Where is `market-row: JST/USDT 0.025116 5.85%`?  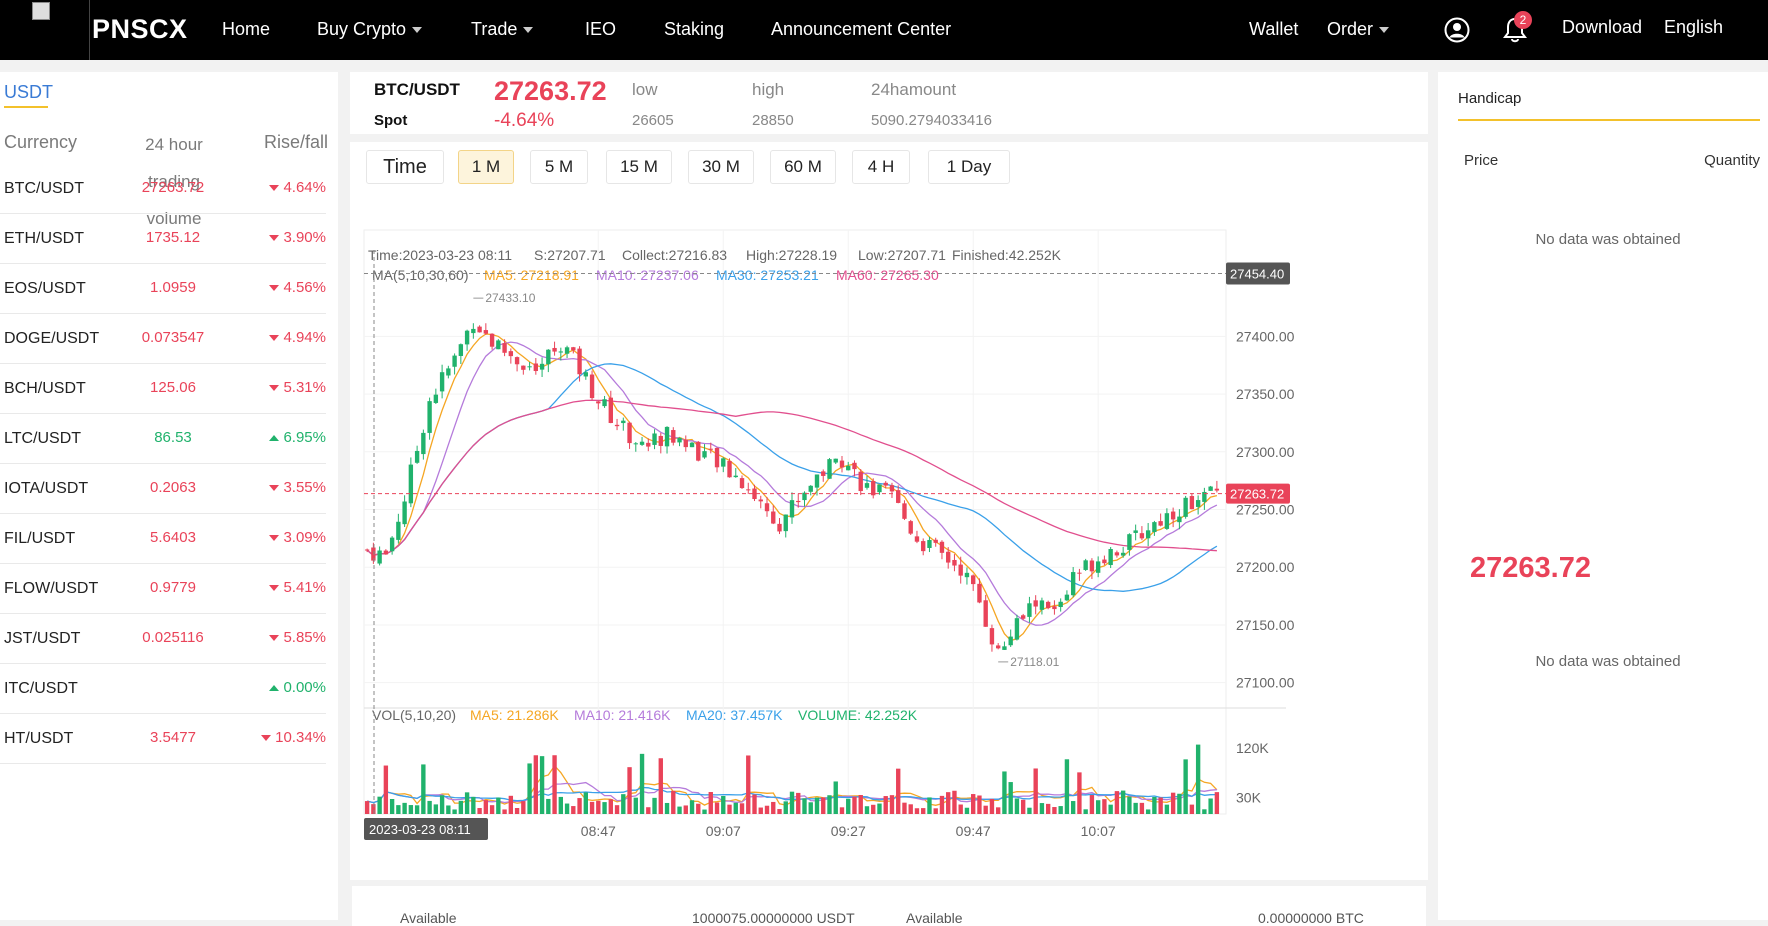 market-row: JST/USDT 0.025116 5.85% is located at coordinates (163, 639).